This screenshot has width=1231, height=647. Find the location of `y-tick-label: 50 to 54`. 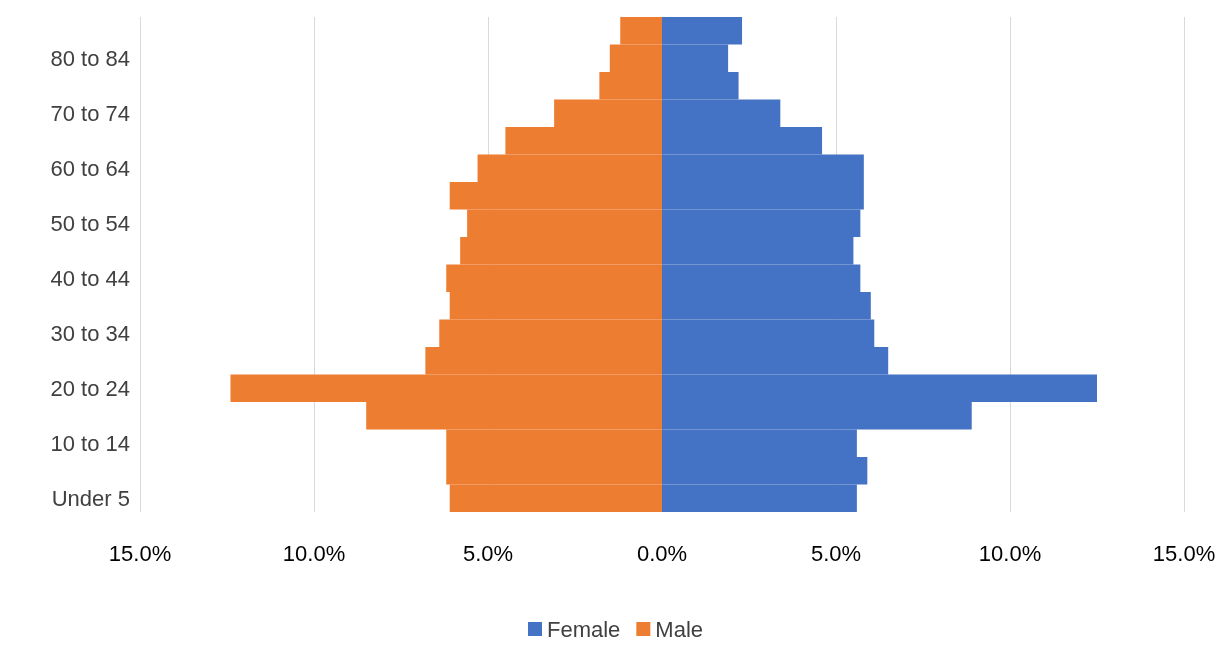

y-tick-label: 50 to 54 is located at coordinates (90, 223).